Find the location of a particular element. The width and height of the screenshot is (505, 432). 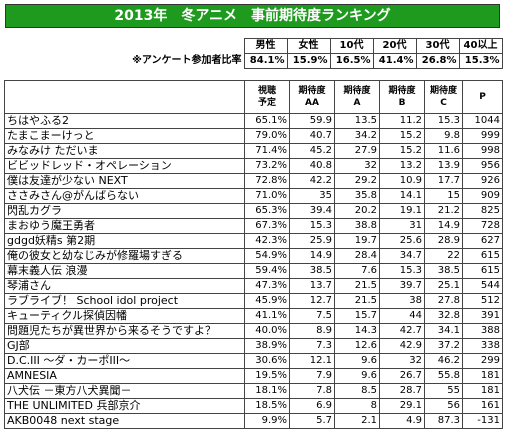

value-cell: 8.9 is located at coordinates (312, 331).